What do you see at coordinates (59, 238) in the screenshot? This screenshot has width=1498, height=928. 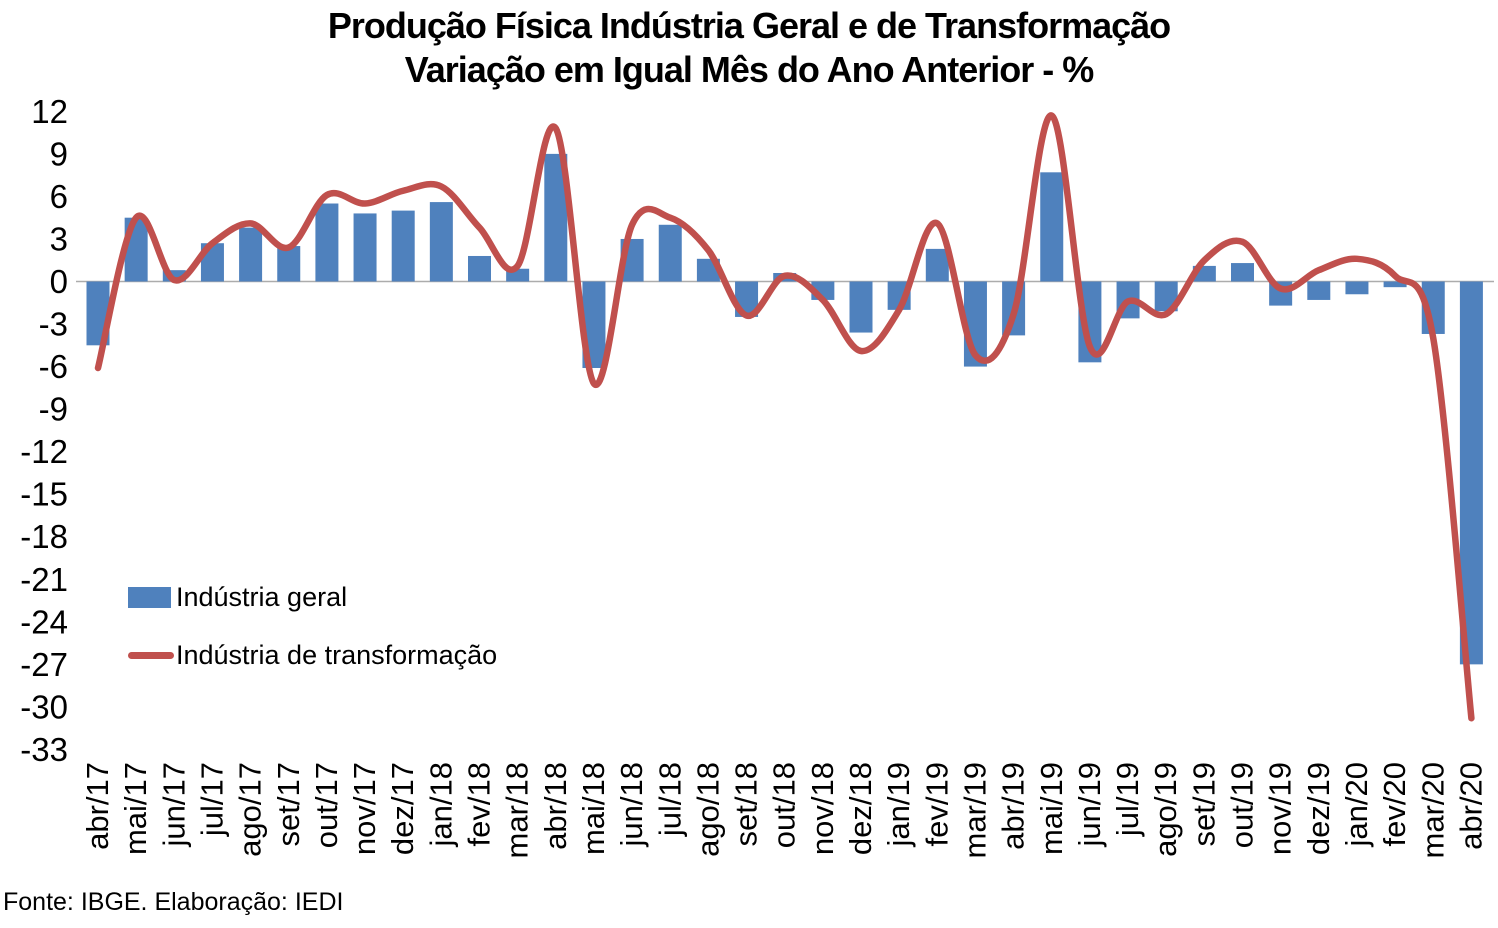 I see `y-axis-label: 3` at bounding box center [59, 238].